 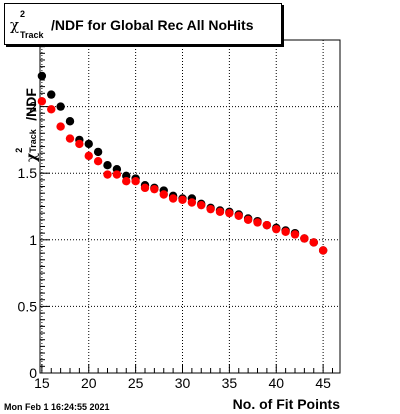 I want to click on y-axis-label-sub: Track, so click(x=33, y=141).